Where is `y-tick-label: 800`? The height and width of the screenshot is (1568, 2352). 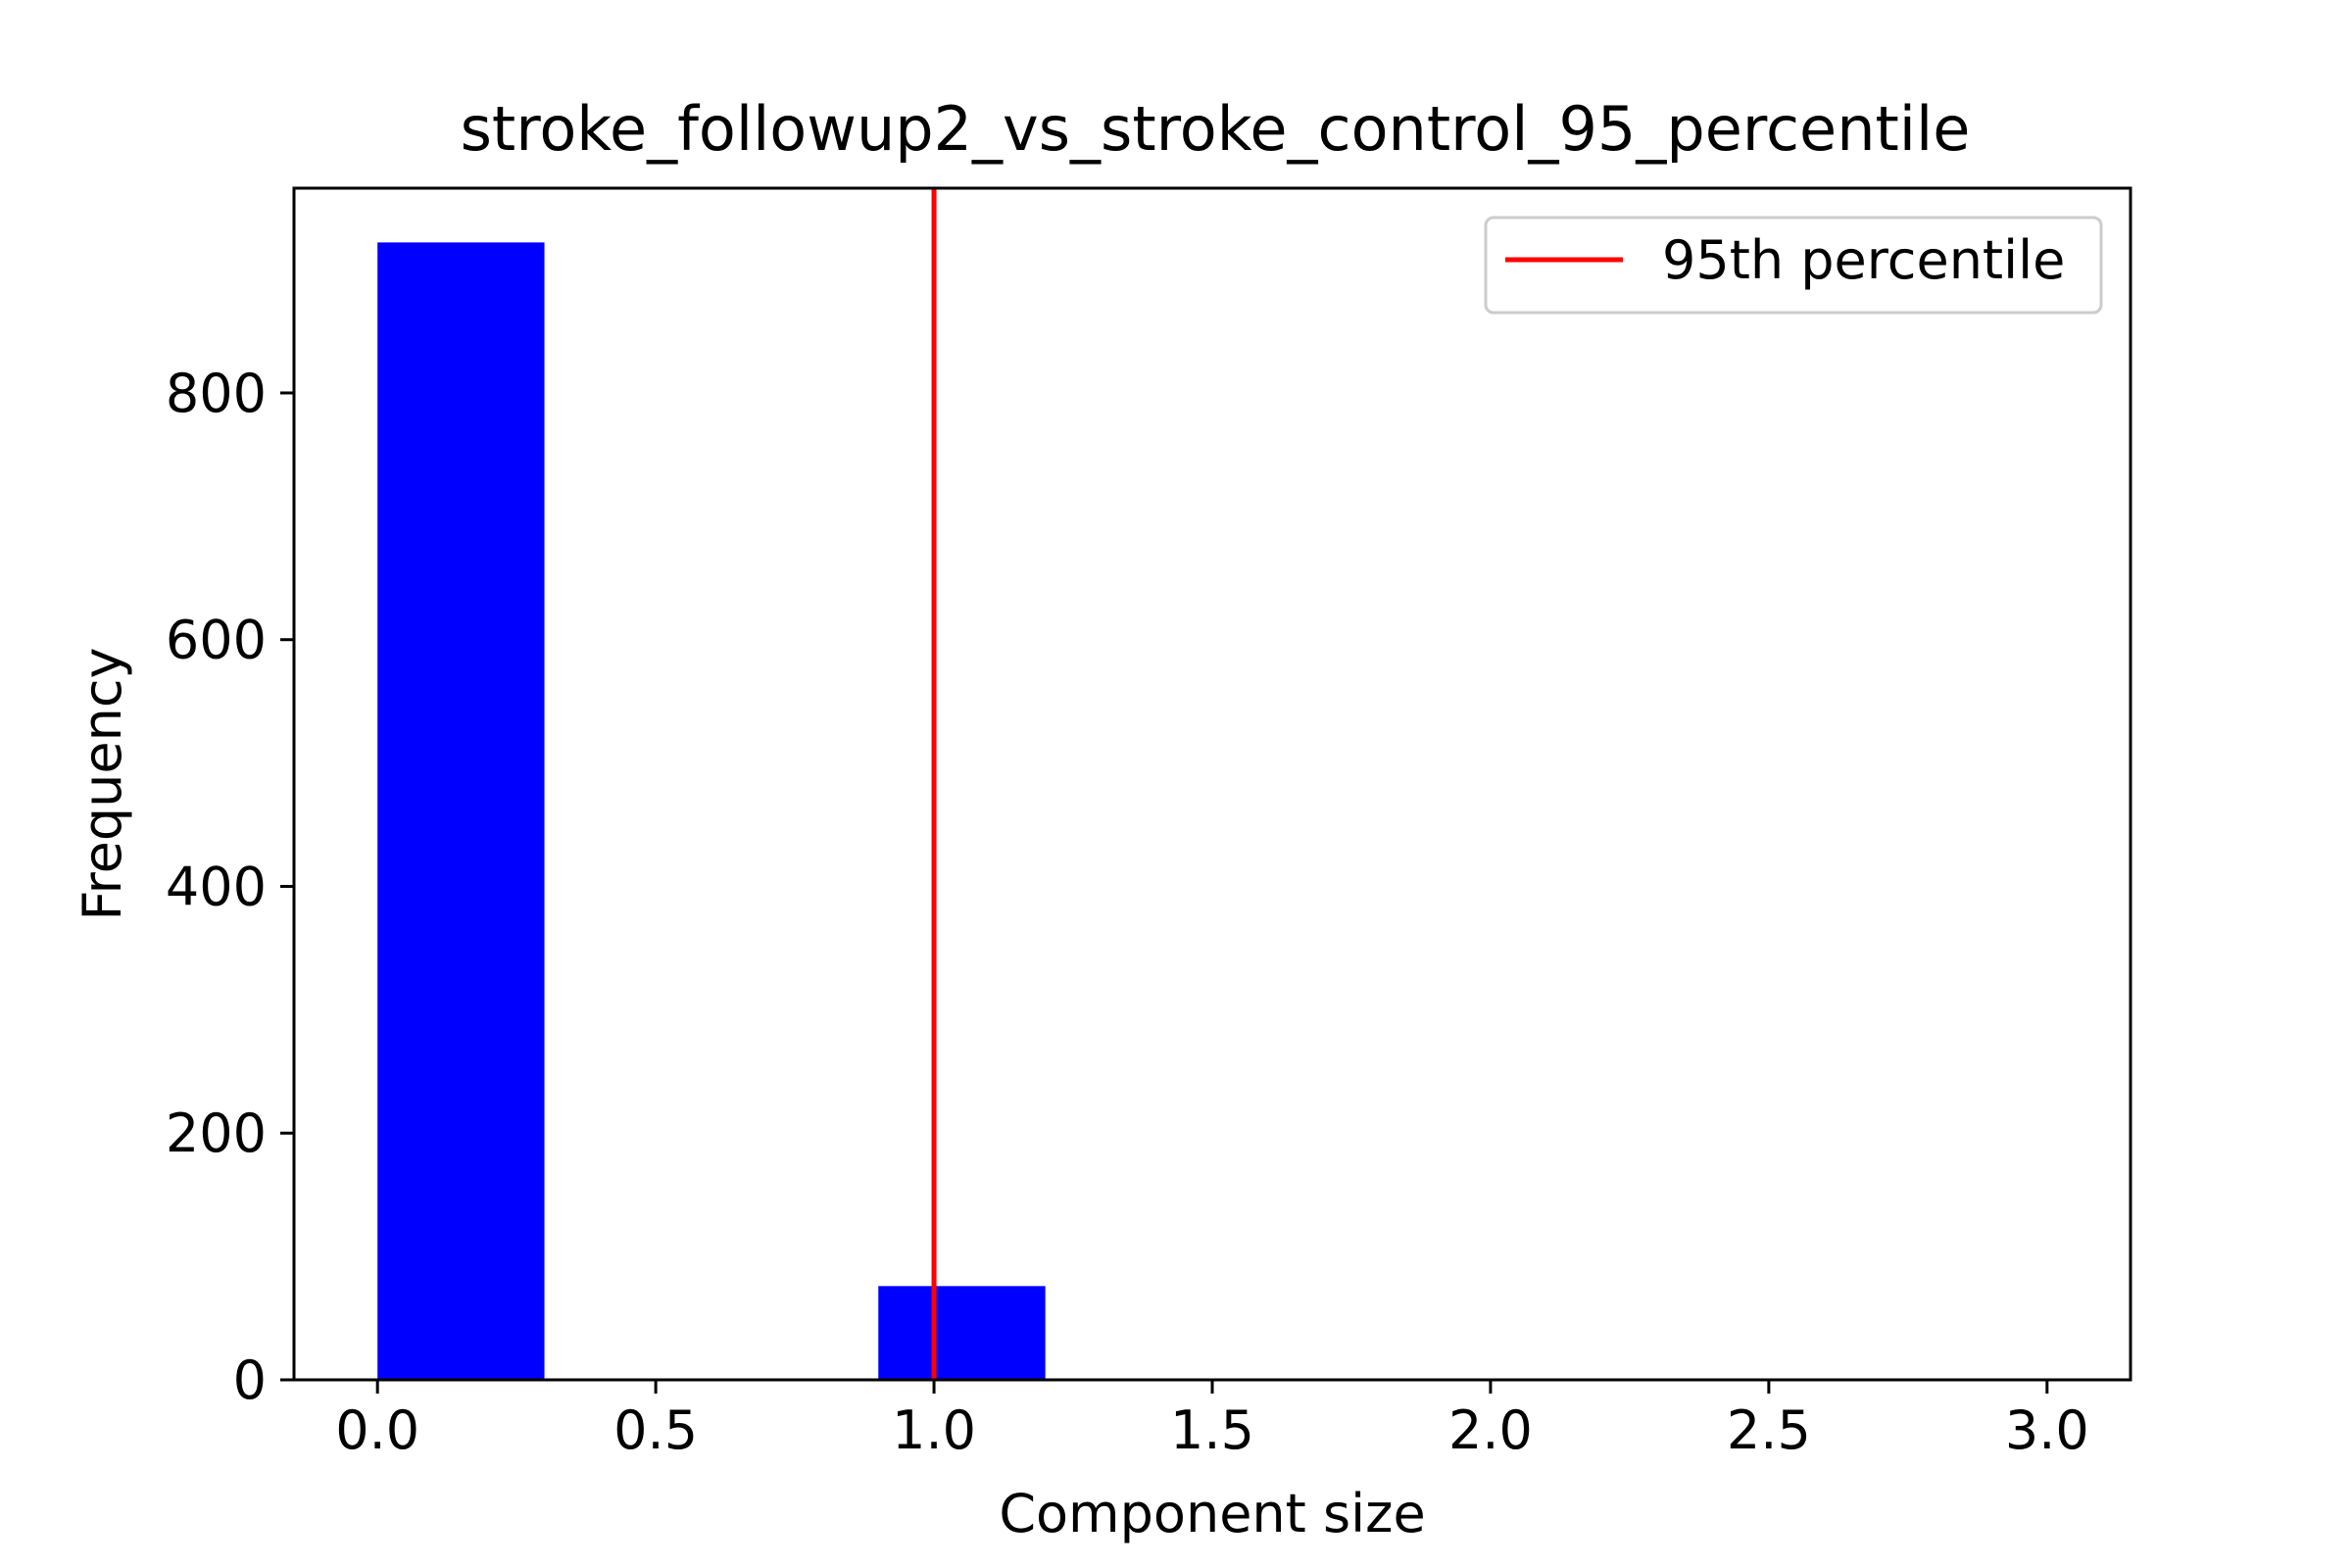
y-tick-label: 800 is located at coordinates (217, 393).